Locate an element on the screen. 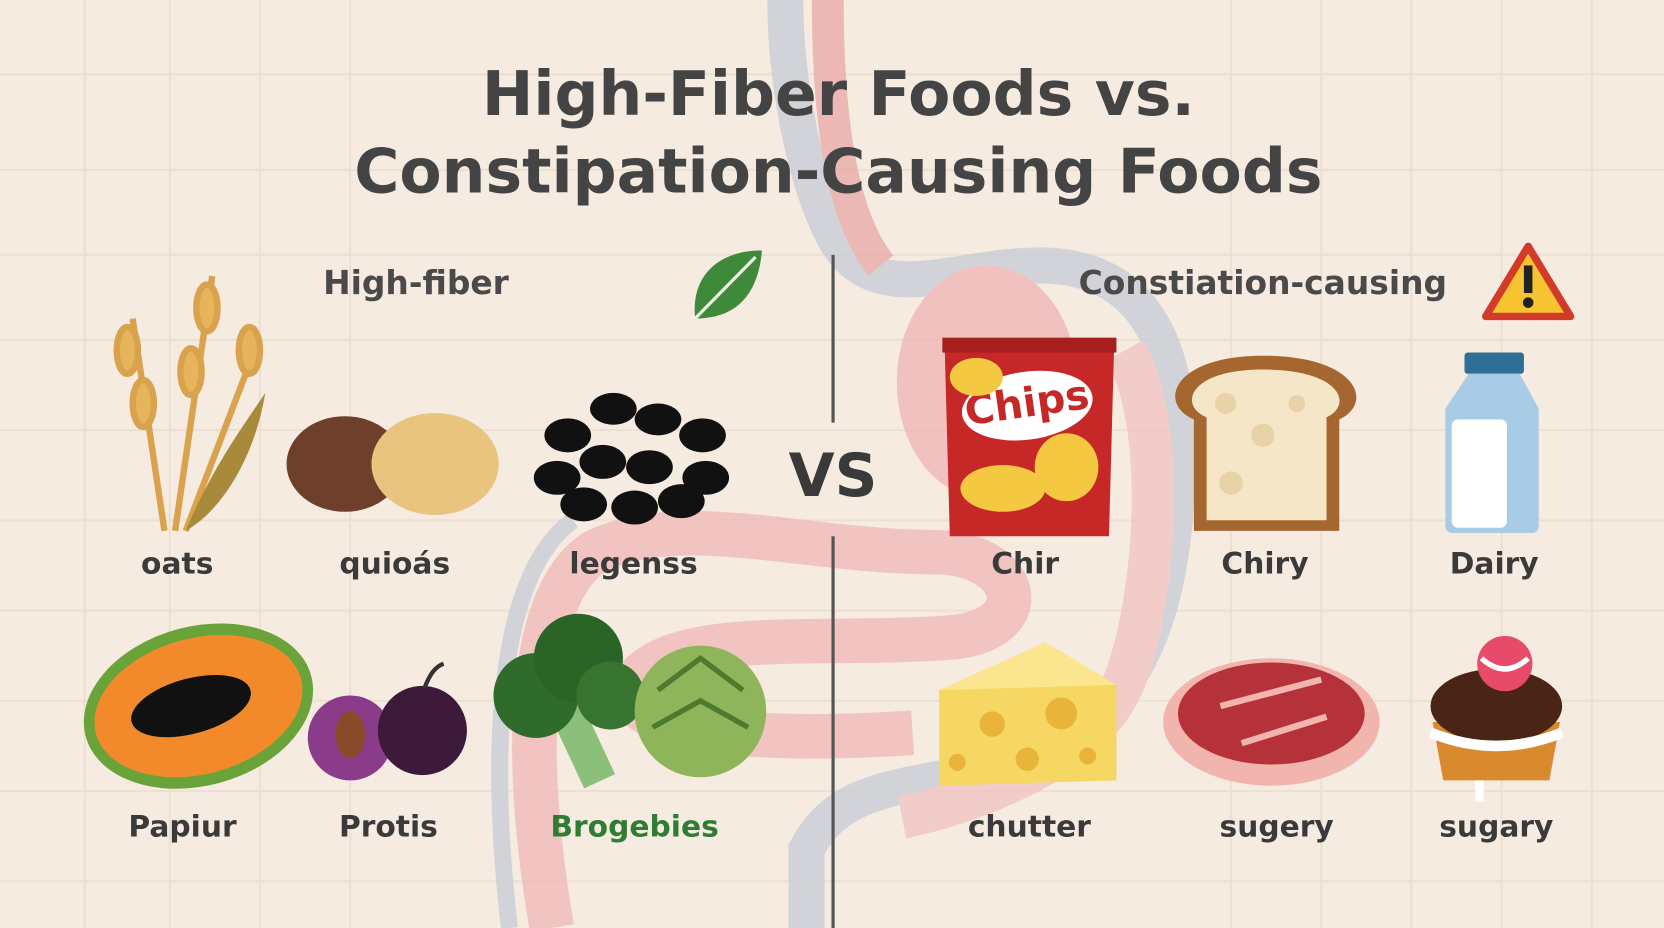  broccoli-artichoke-icon is located at coordinates (630, 701).